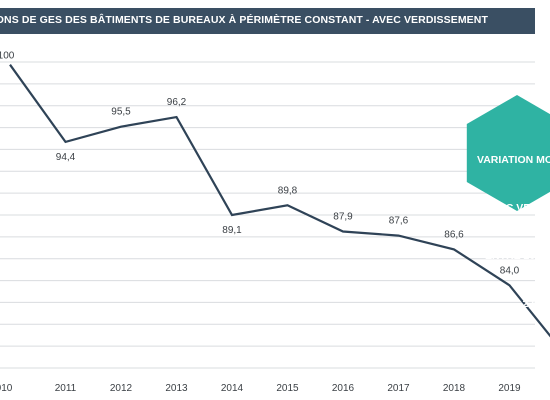  Describe the element at coordinates (66, 388) in the screenshot. I see `x-tick-label: 2011` at that location.